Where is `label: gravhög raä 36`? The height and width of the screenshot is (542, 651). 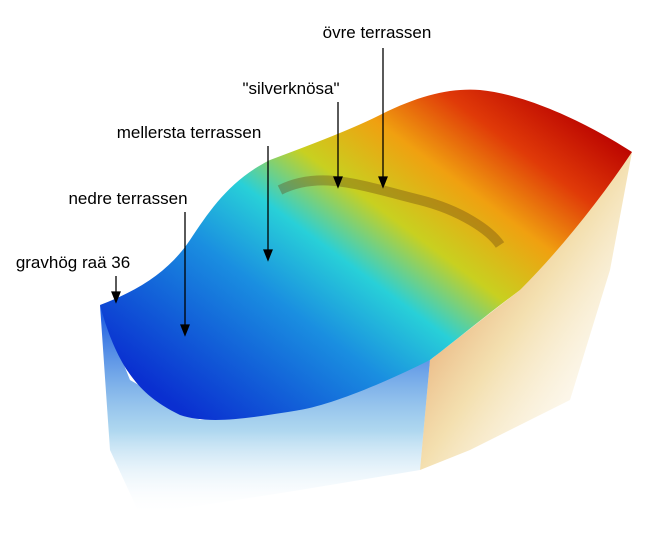 label: gravhög raä 36 is located at coordinates (73, 262).